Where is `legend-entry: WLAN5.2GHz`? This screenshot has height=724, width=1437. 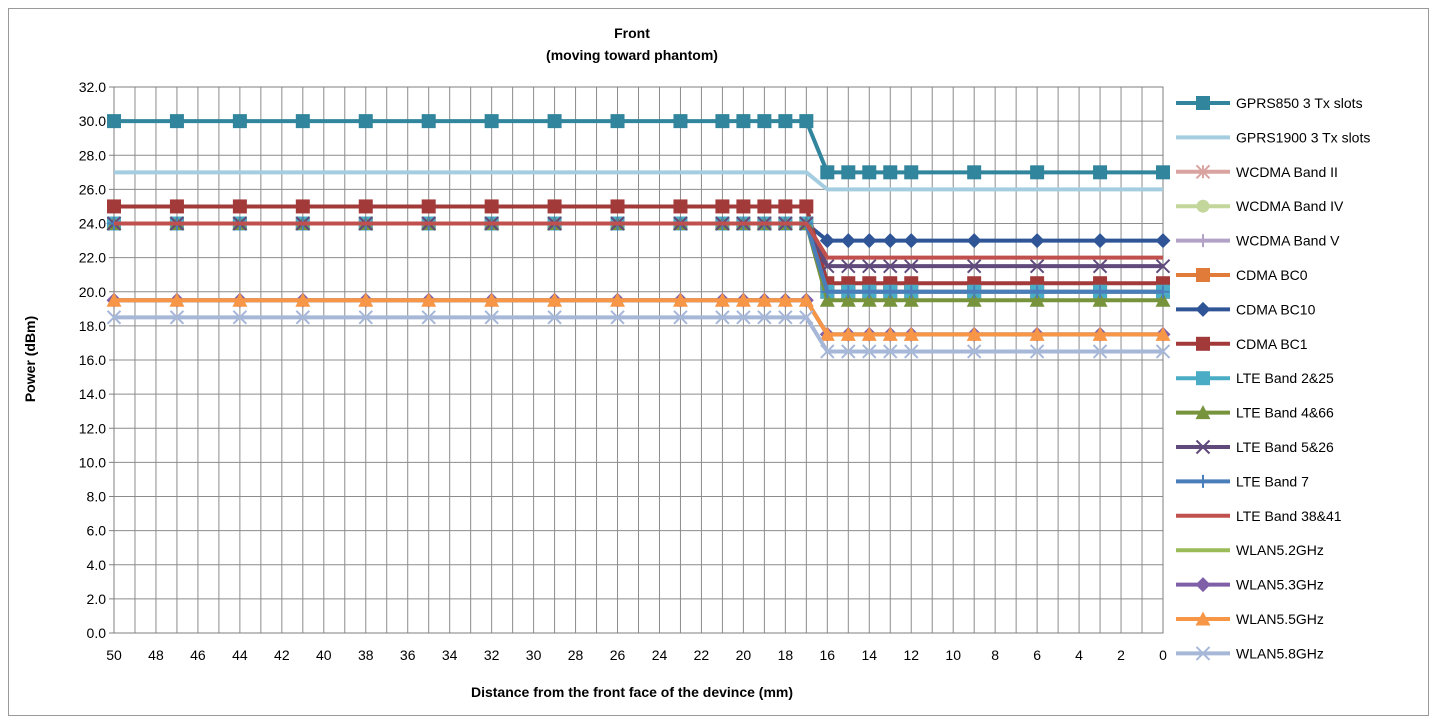 legend-entry: WLAN5.2GHz is located at coordinates (1250, 550).